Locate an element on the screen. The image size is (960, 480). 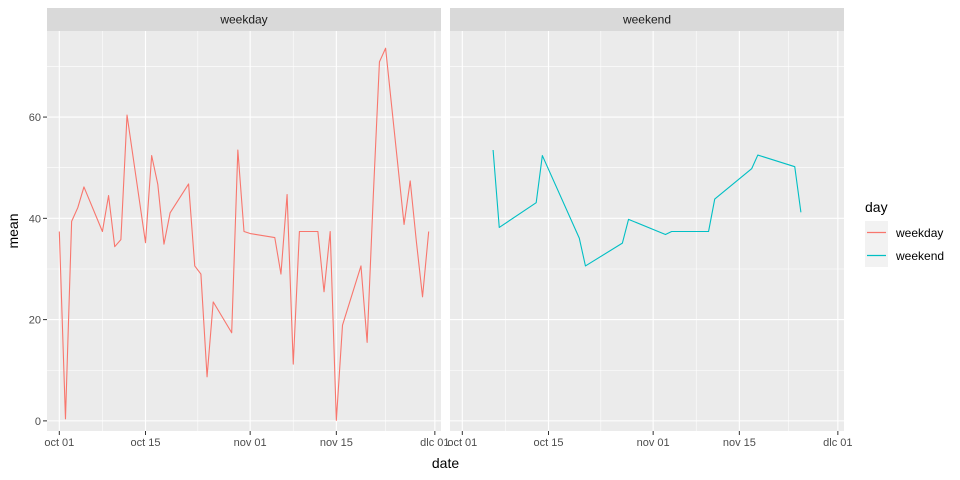
facet-strip-label: weekday is located at coordinates (243, 20).